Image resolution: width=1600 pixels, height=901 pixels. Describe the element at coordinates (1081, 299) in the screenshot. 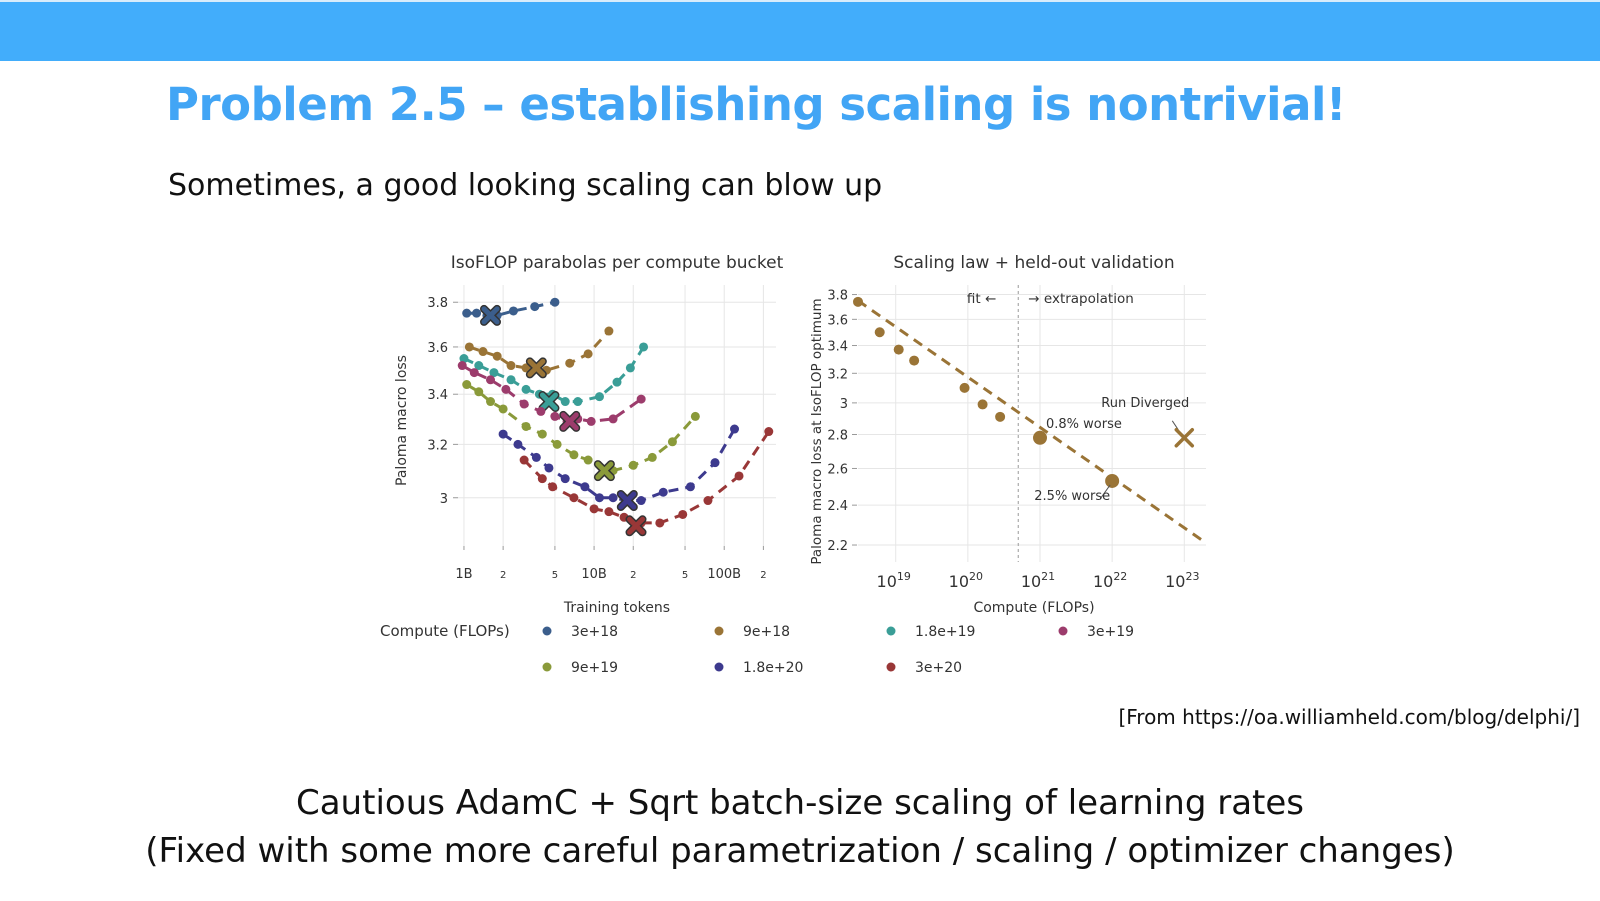

I see `chart2-extrapolation-label: → extrapolation` at that location.